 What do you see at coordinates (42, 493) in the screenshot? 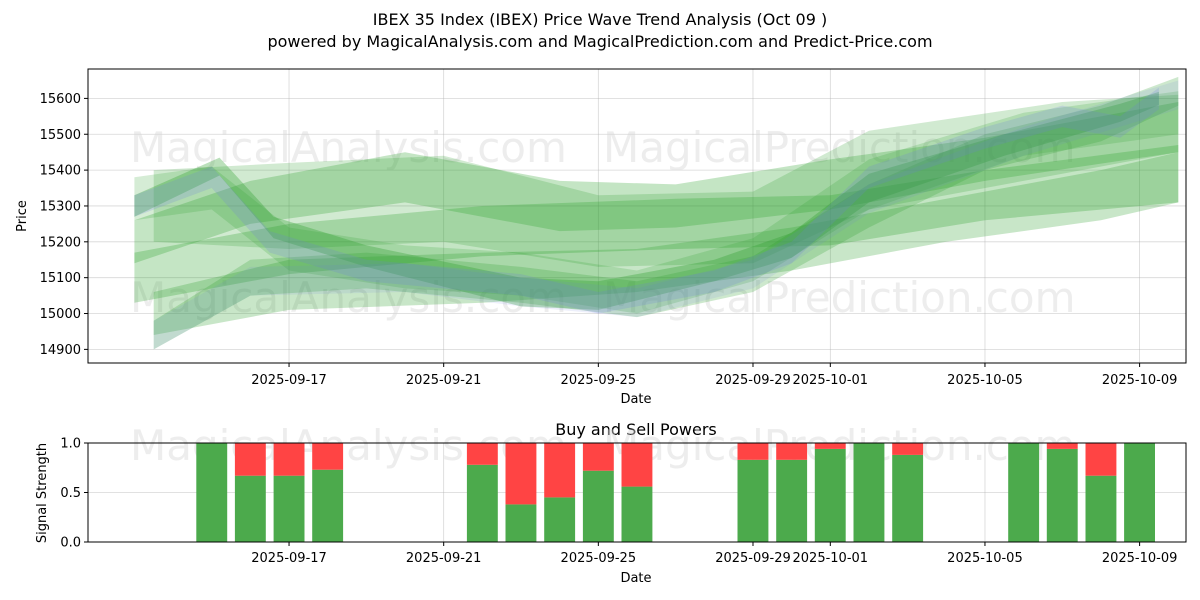
I see `power-y-axis-label: Signal Strength` at bounding box center [42, 493].